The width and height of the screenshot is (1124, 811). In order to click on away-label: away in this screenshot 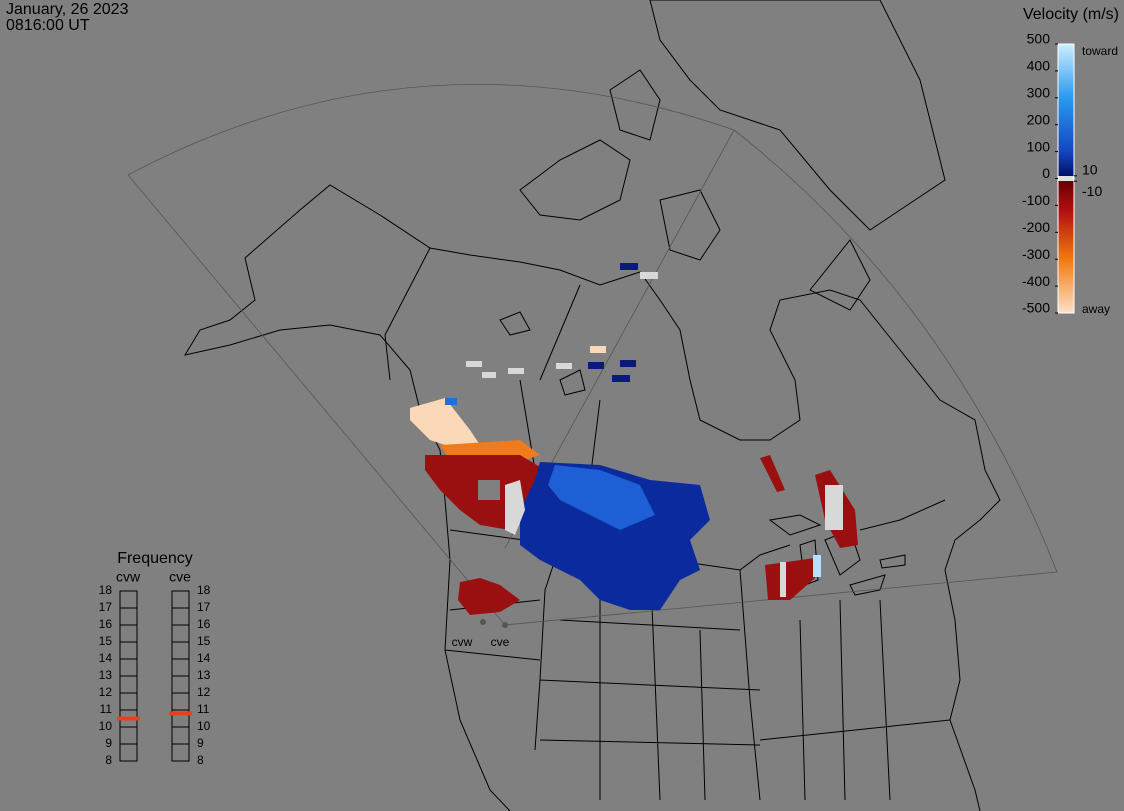, I will do `click(1096, 309)`.